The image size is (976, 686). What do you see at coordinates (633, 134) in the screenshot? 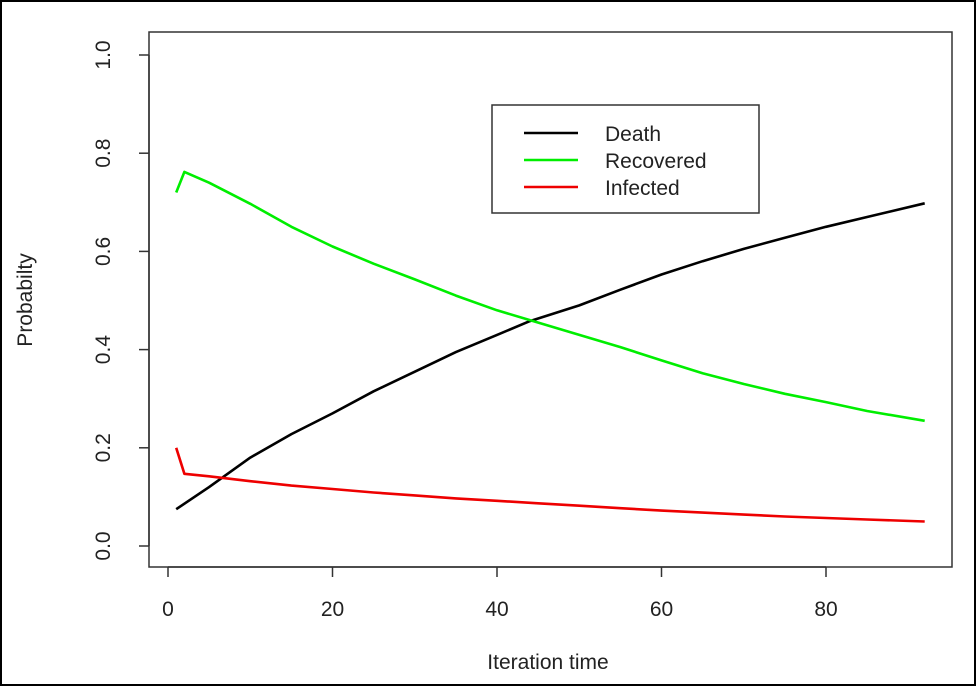
I see `legend-label-death: Death` at bounding box center [633, 134].